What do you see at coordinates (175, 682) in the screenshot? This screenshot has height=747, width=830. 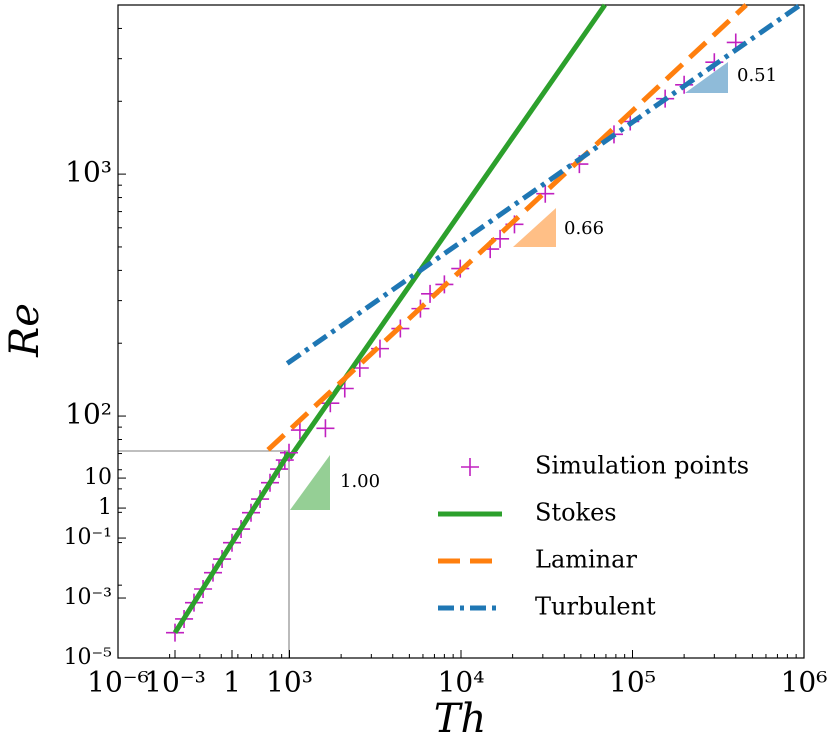 I see `x-tick-label: 10⁻³` at bounding box center [175, 682].